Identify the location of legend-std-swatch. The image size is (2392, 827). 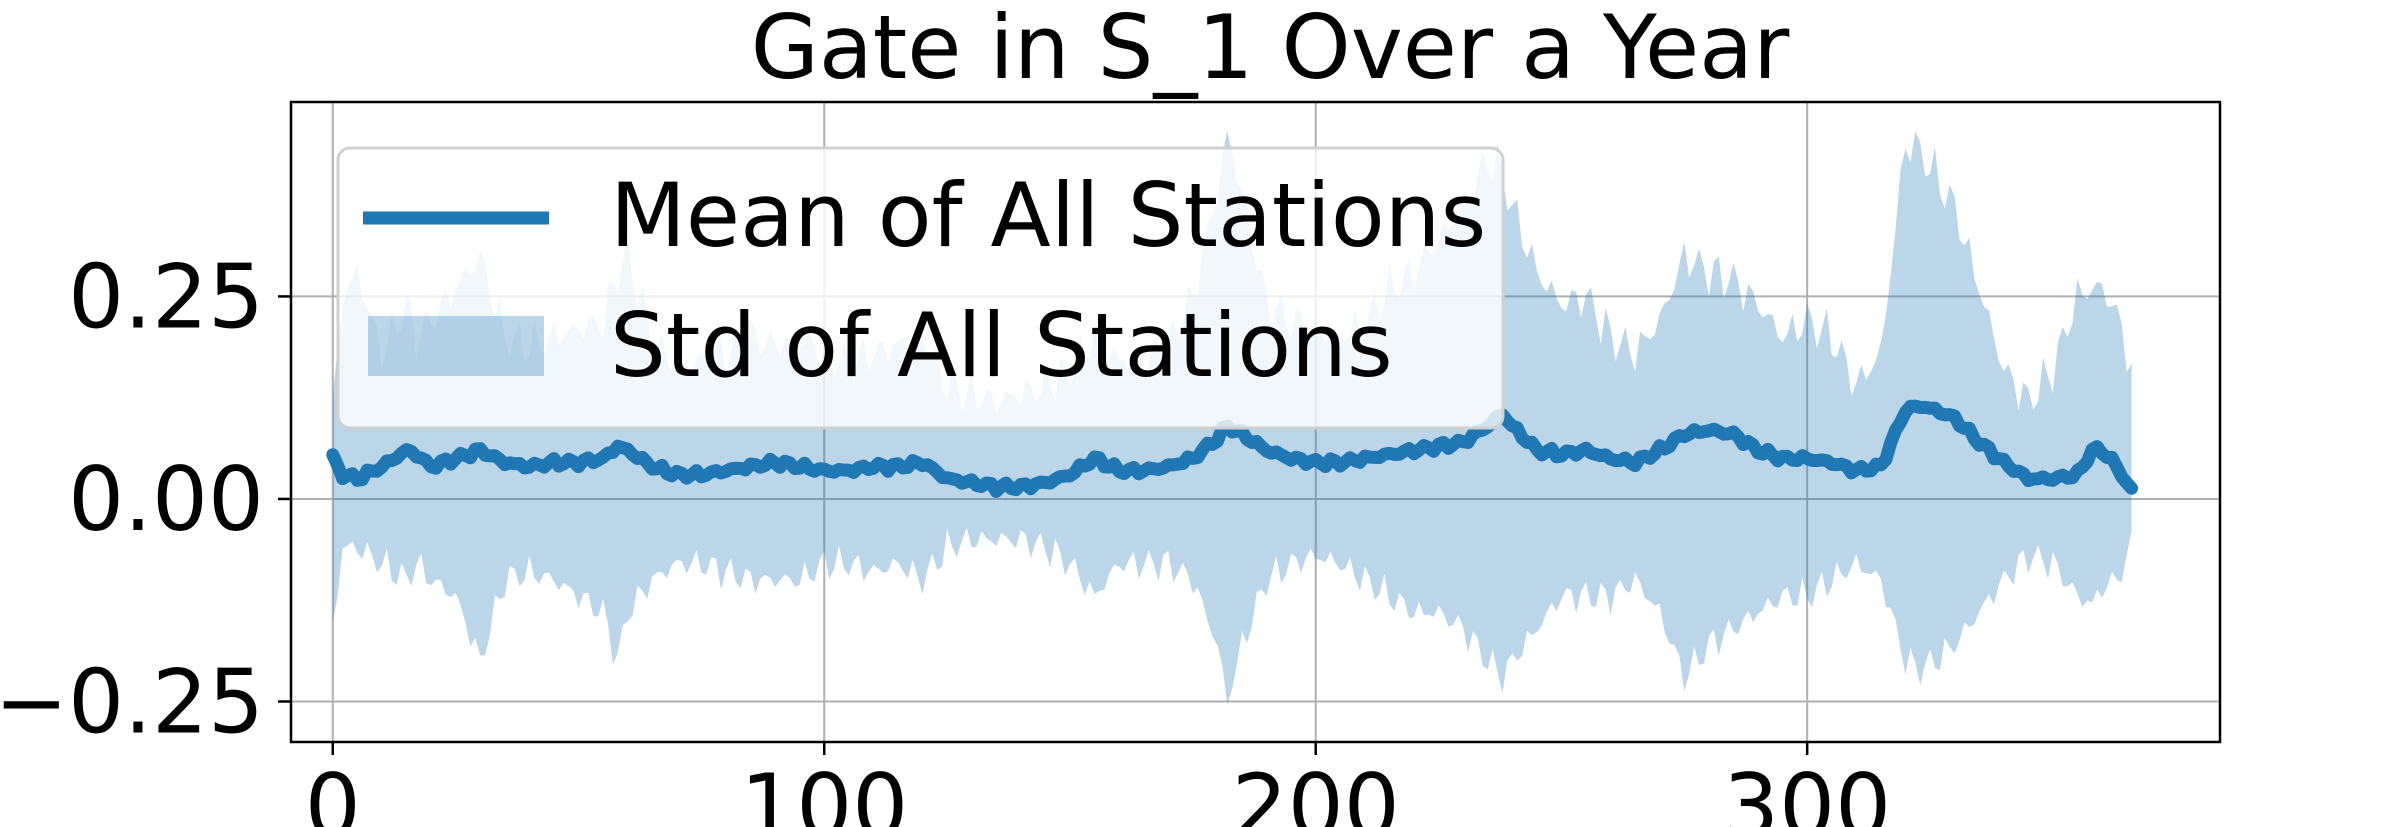
(456, 346).